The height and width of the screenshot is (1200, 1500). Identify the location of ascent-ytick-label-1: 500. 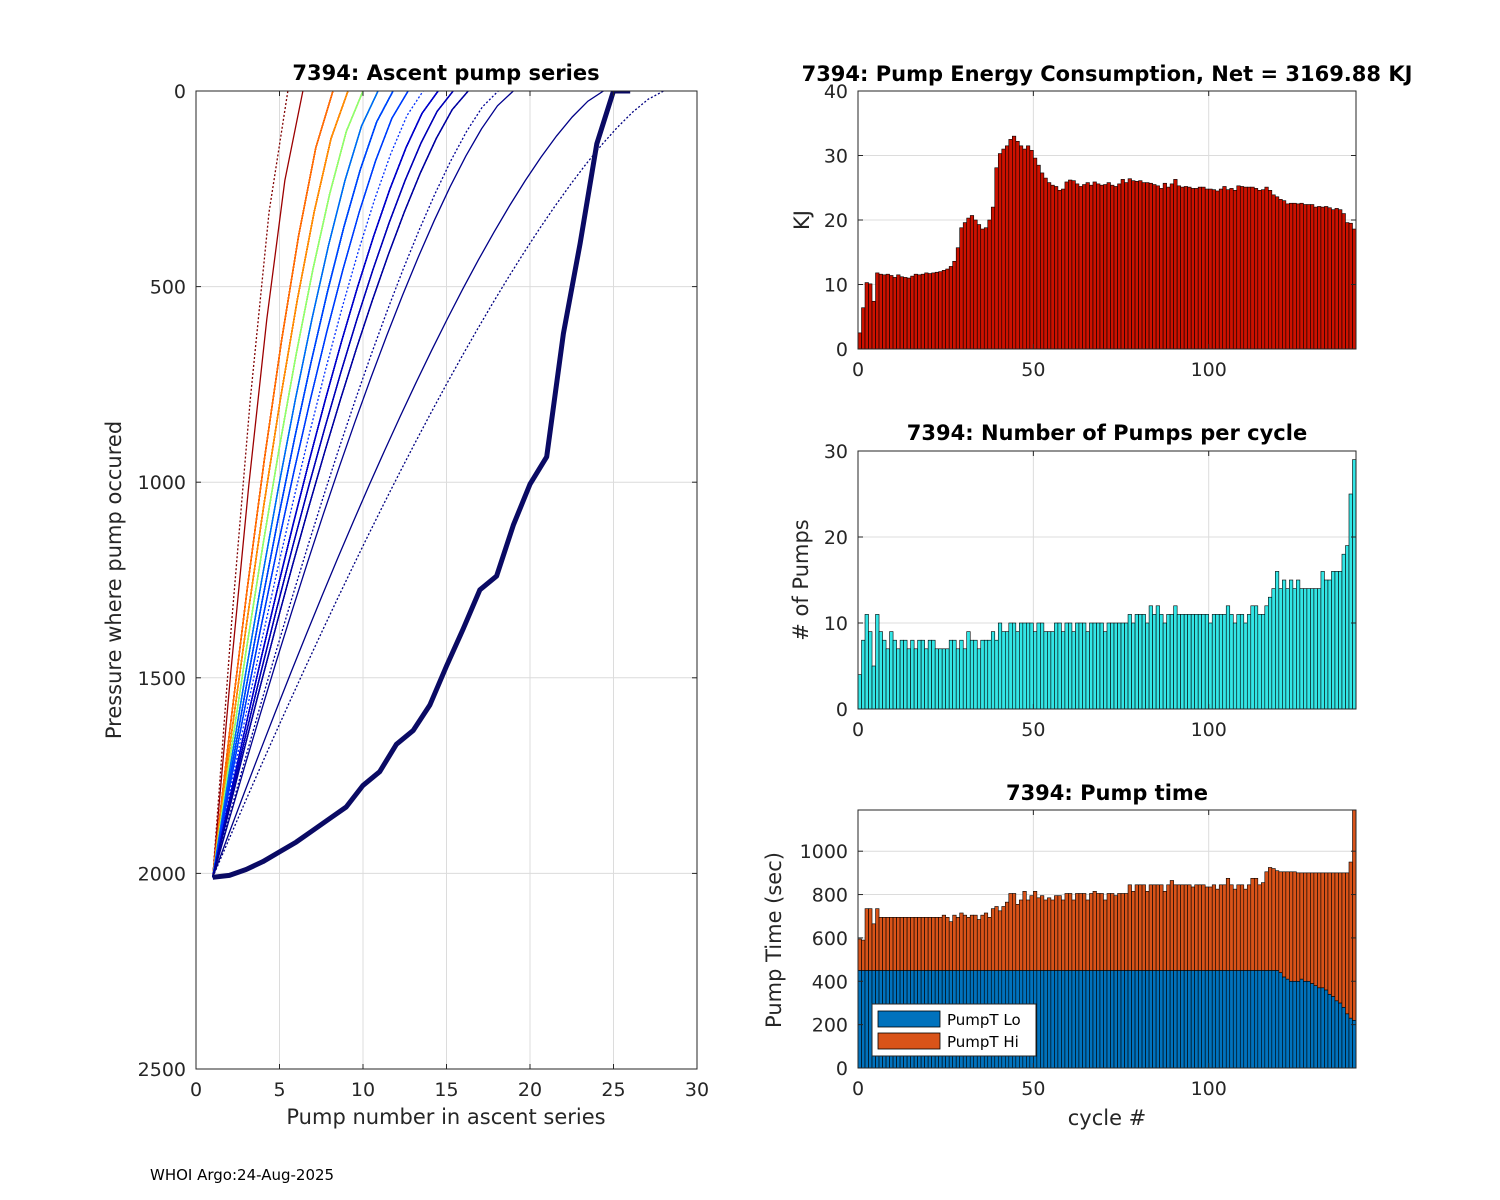
(168, 288).